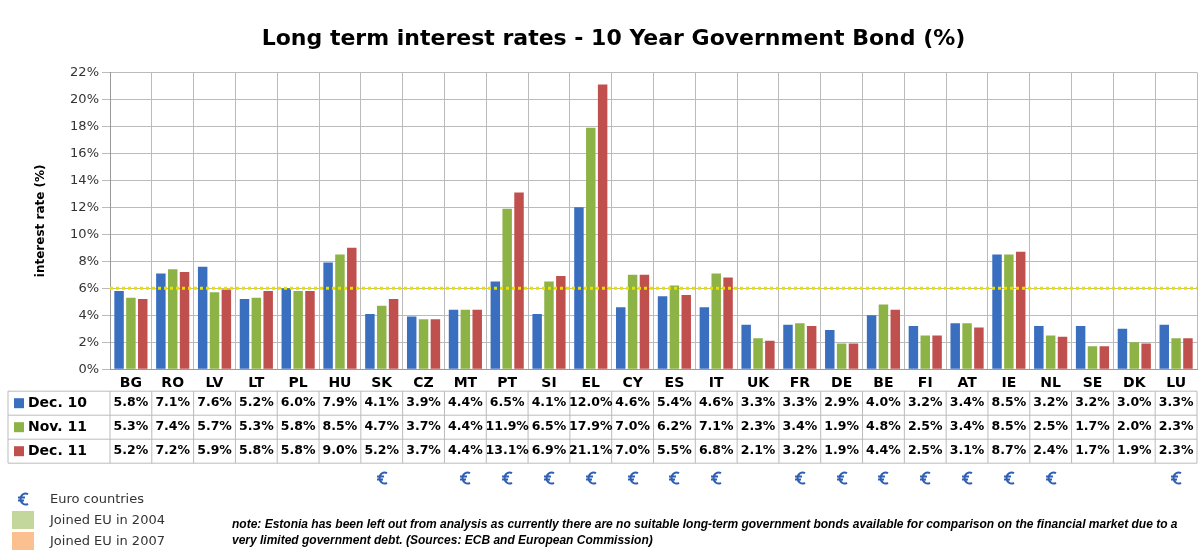 This screenshot has width=1203, height=553. What do you see at coordinates (884, 402) in the screenshot?
I see `data-label: 4.0%` at bounding box center [884, 402].